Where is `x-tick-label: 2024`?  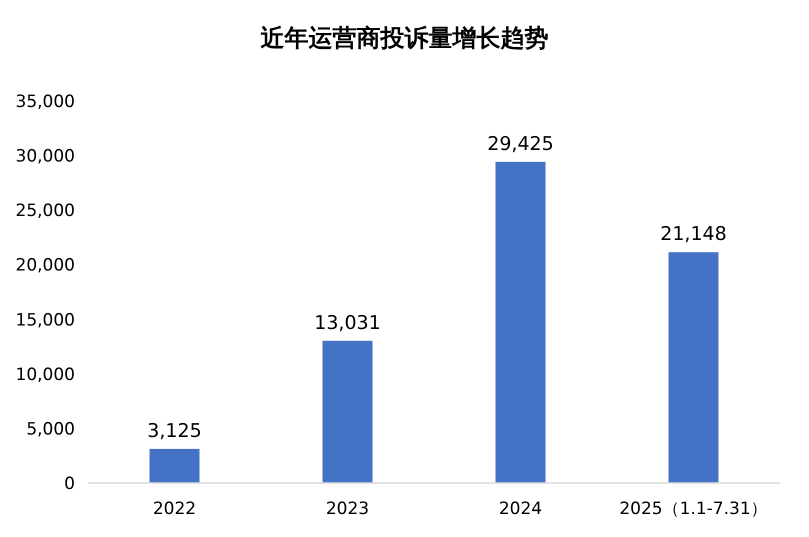 x-tick-label: 2024 is located at coordinates (520, 509).